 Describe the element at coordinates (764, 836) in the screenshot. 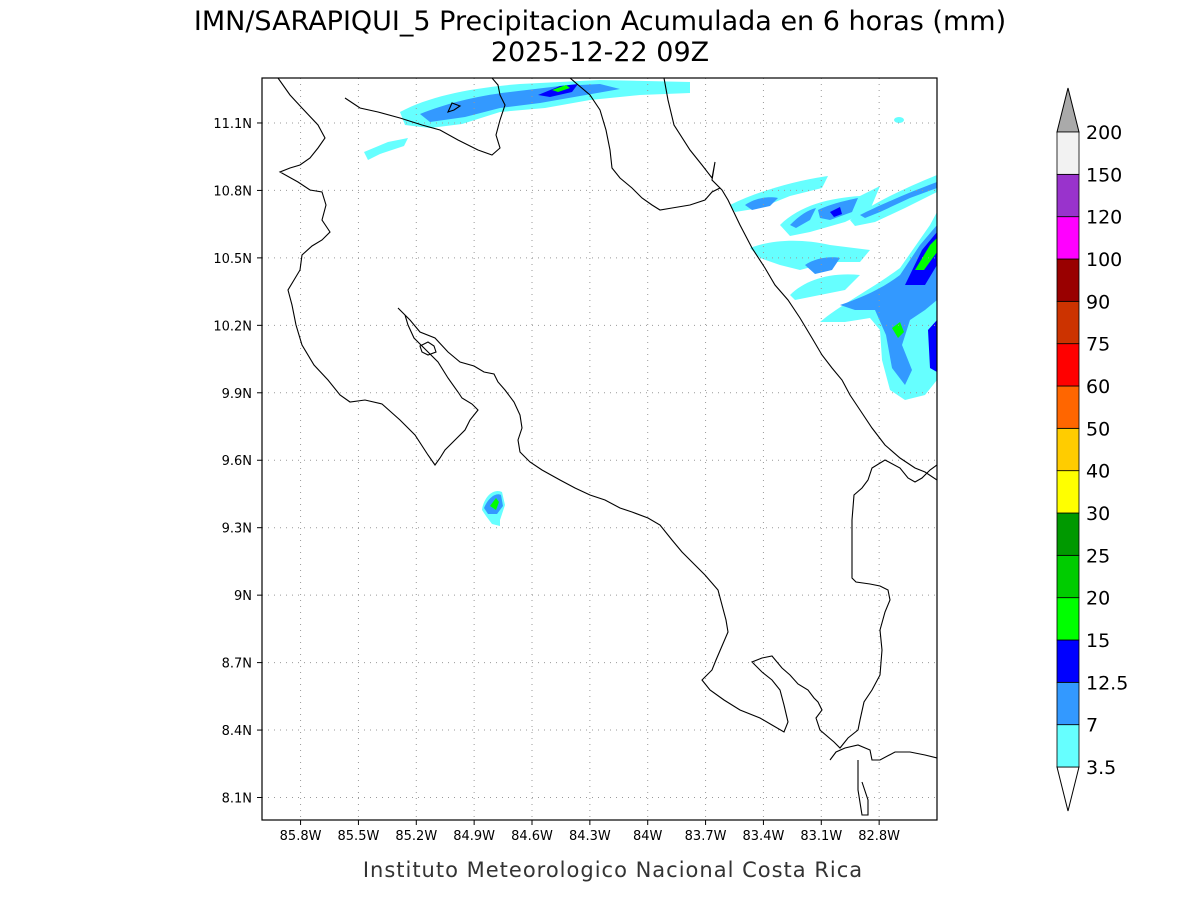

I see `lon-tick-label: 83.4W` at that location.